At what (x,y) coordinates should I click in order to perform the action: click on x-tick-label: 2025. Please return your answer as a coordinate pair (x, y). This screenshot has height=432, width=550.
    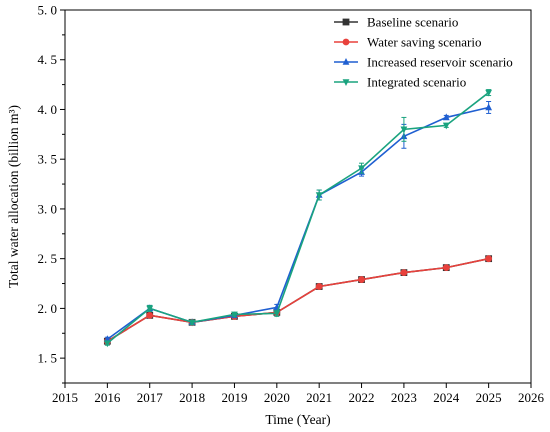
    Looking at the image, I should click on (489, 397).